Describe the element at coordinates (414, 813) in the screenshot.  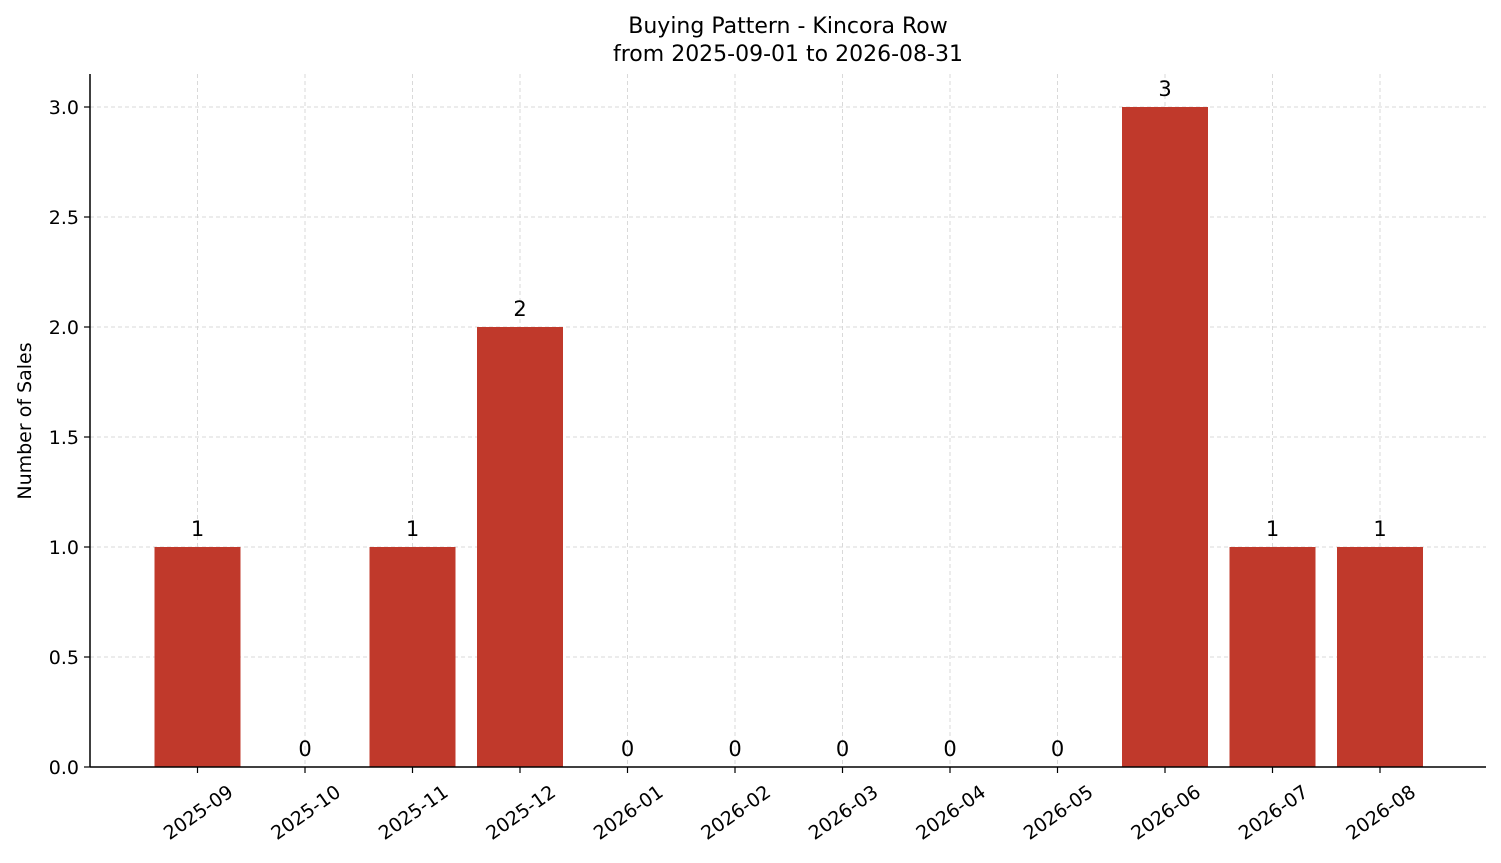
I see `x-tick-label: 2025-11` at that location.